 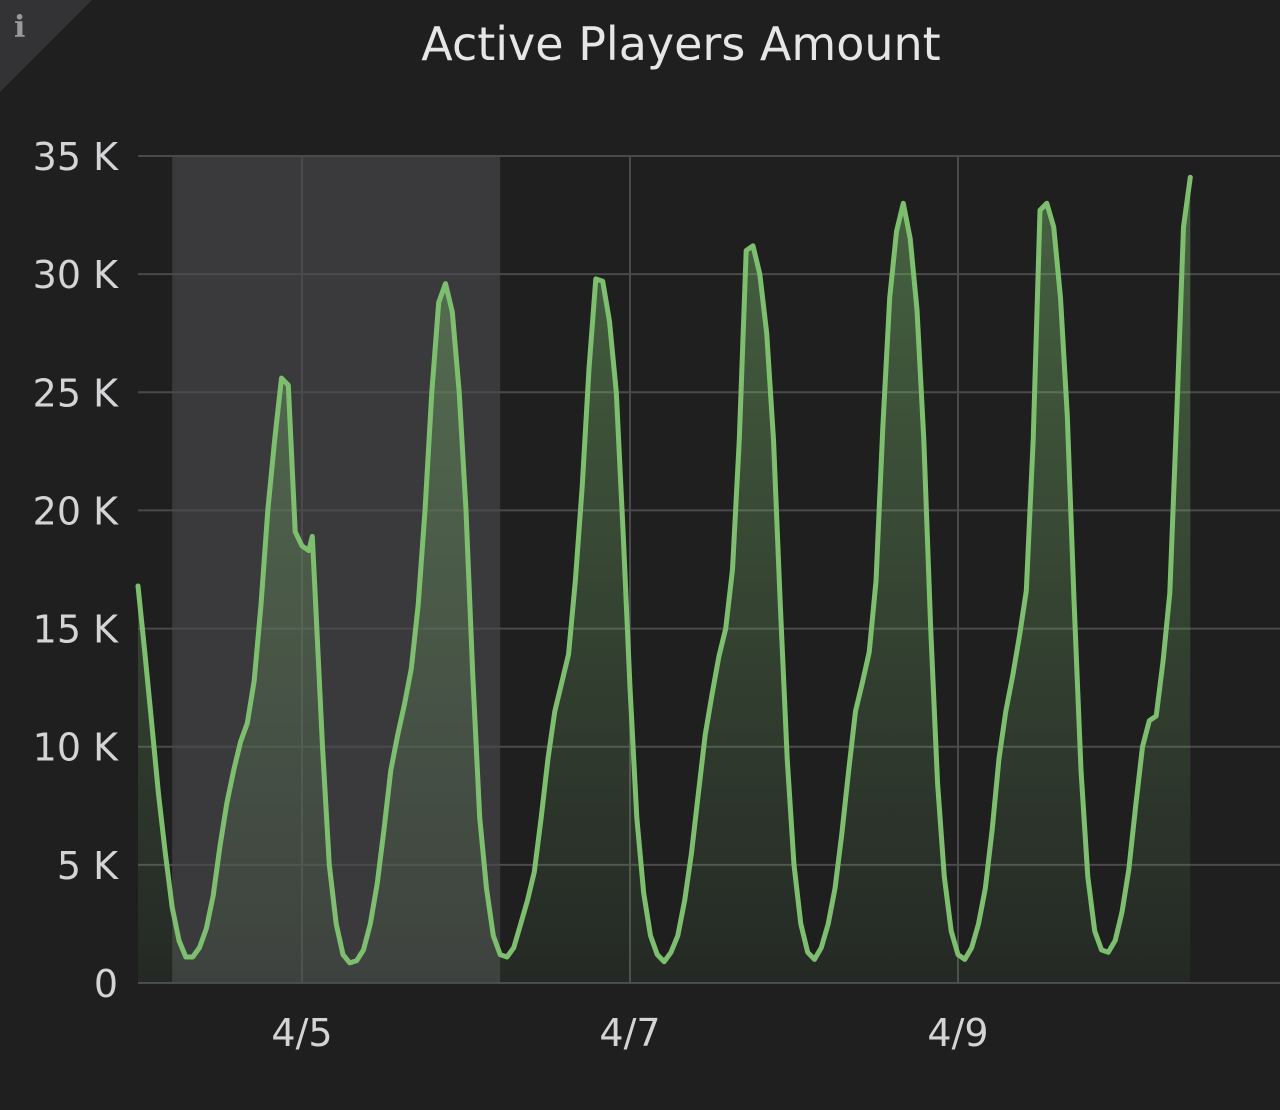 What do you see at coordinates (76, 630) in the screenshot?
I see `y-tick-label: 15 K` at bounding box center [76, 630].